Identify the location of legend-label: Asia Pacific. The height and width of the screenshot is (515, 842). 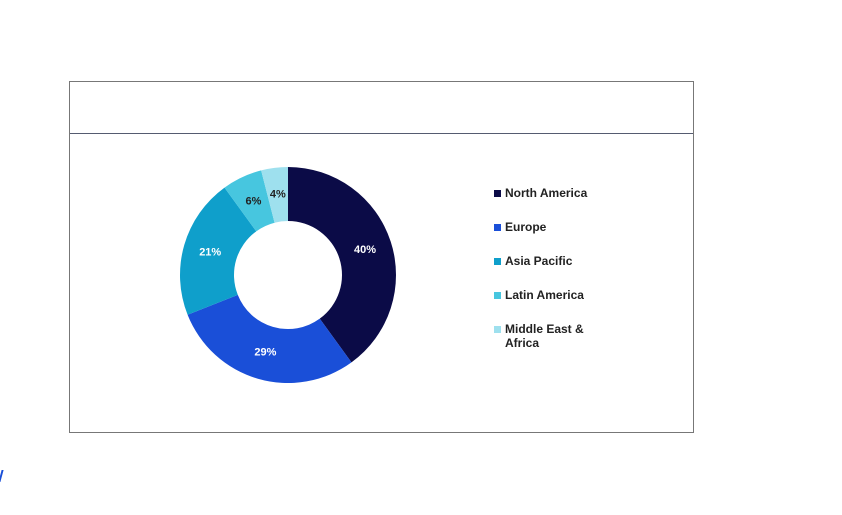
(539, 261).